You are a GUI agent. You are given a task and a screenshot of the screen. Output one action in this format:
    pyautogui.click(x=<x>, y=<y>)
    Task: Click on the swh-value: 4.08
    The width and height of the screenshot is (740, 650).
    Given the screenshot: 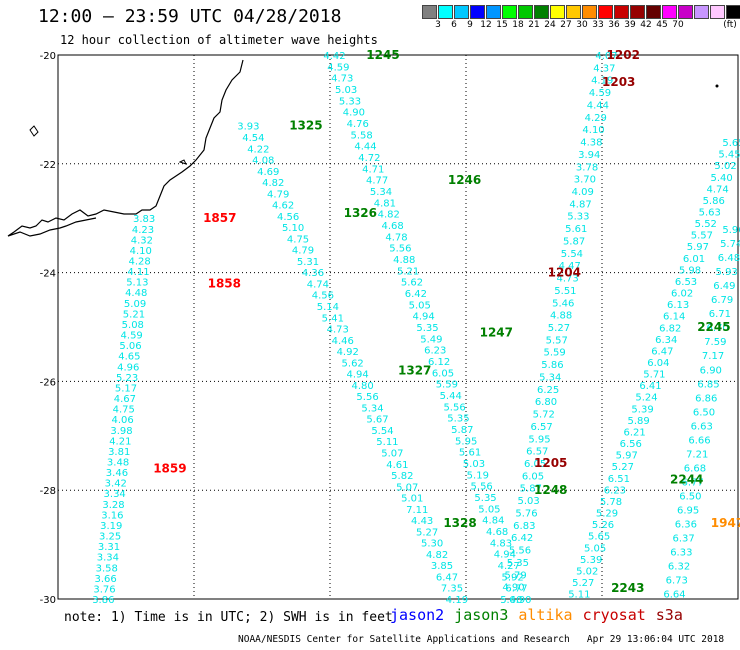 What is the action you would take?
    pyautogui.click(x=263, y=161)
    